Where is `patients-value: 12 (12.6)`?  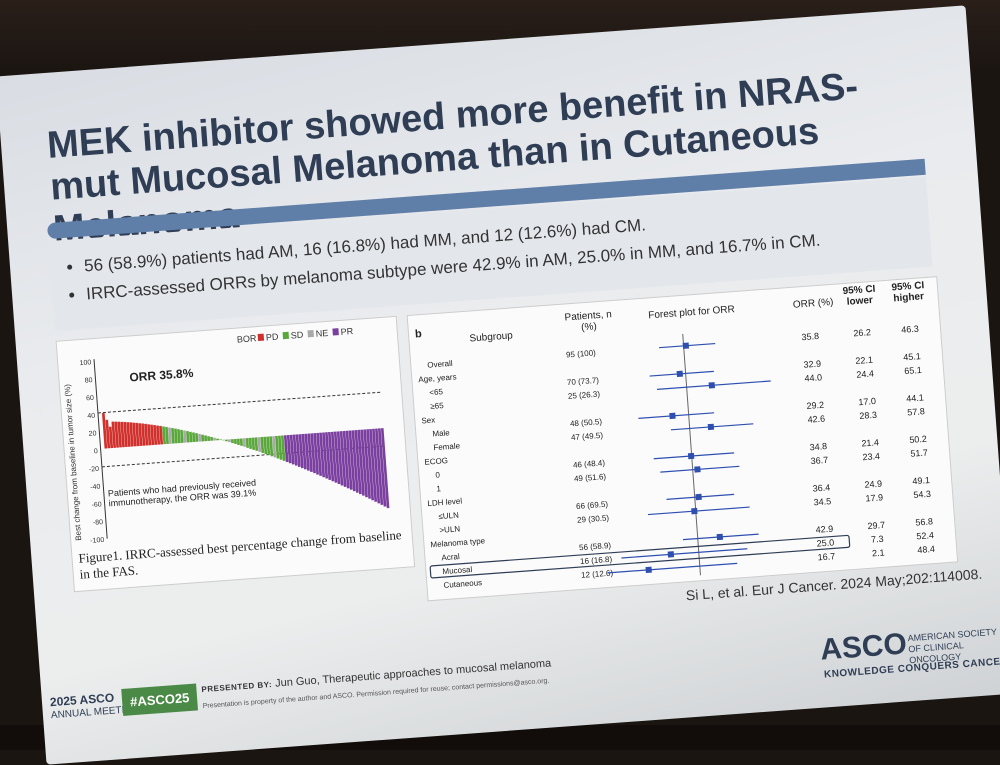
patients-value: 12 (12.6) is located at coordinates (597, 573).